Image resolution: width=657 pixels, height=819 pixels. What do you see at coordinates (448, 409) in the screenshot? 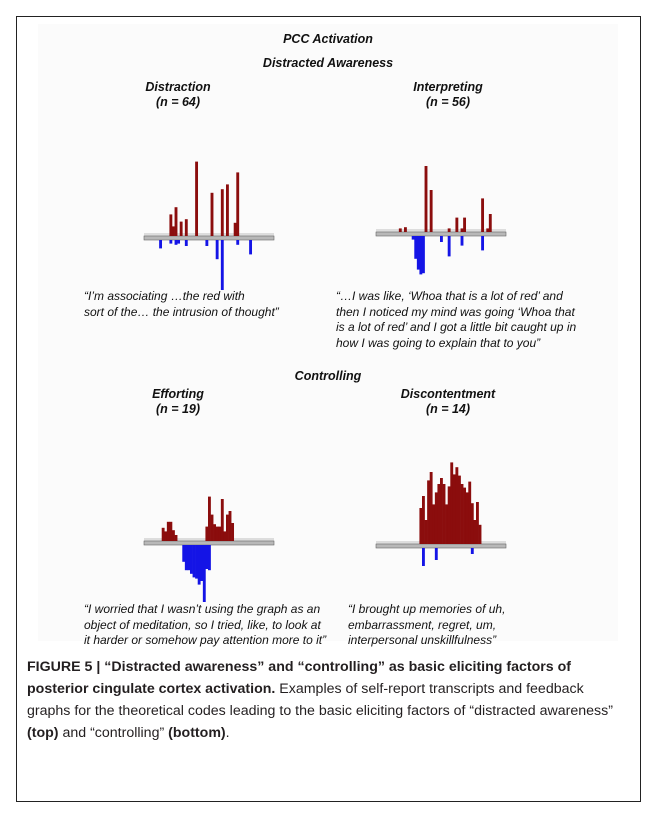
I see `panel-n-discontentment: (n = 14)` at bounding box center [448, 409].